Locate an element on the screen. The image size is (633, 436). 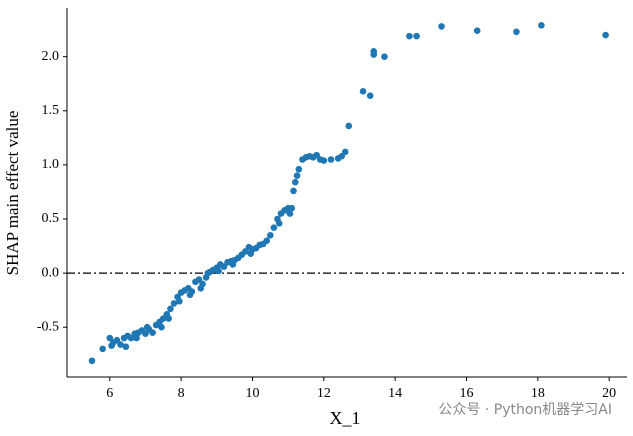
y-tick-label: 1.0 is located at coordinates (51, 164).